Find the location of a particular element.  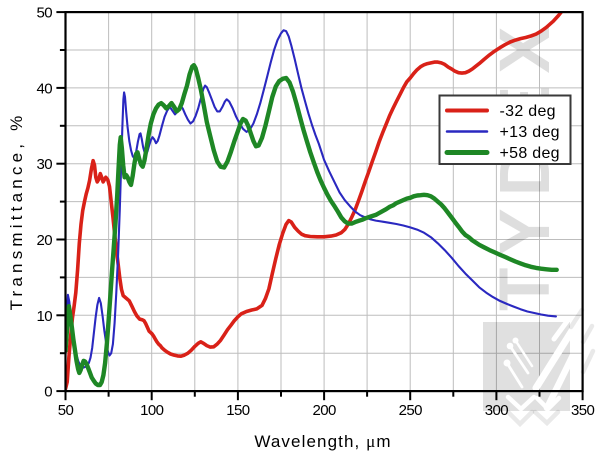

svg-text: 20 is located at coordinates (45, 240).